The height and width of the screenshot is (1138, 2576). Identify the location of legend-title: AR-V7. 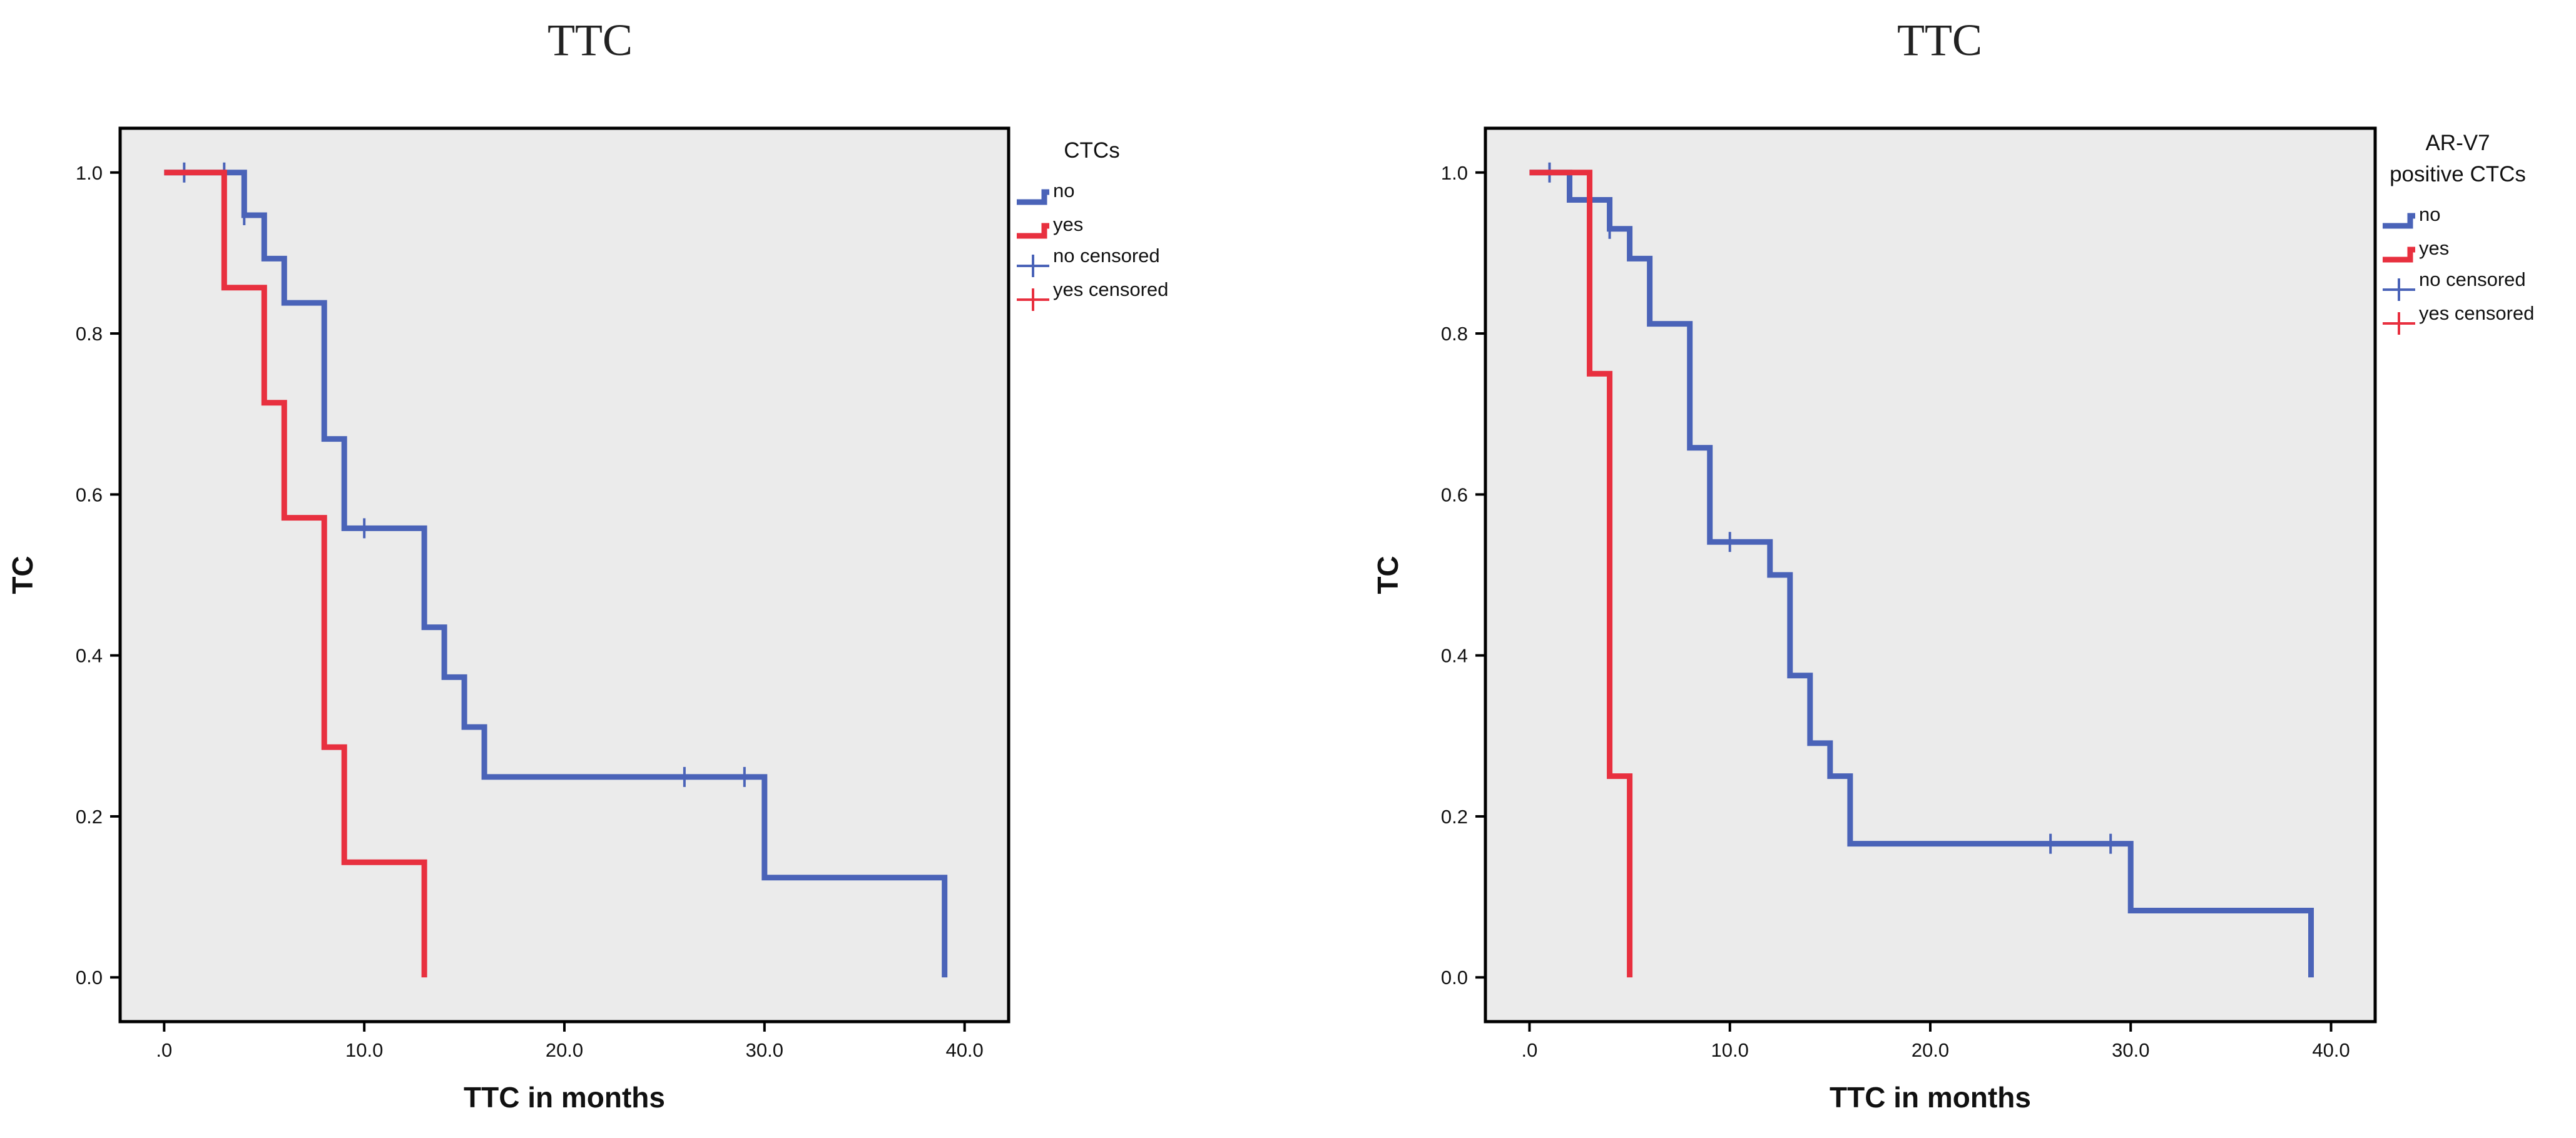
(2457, 143).